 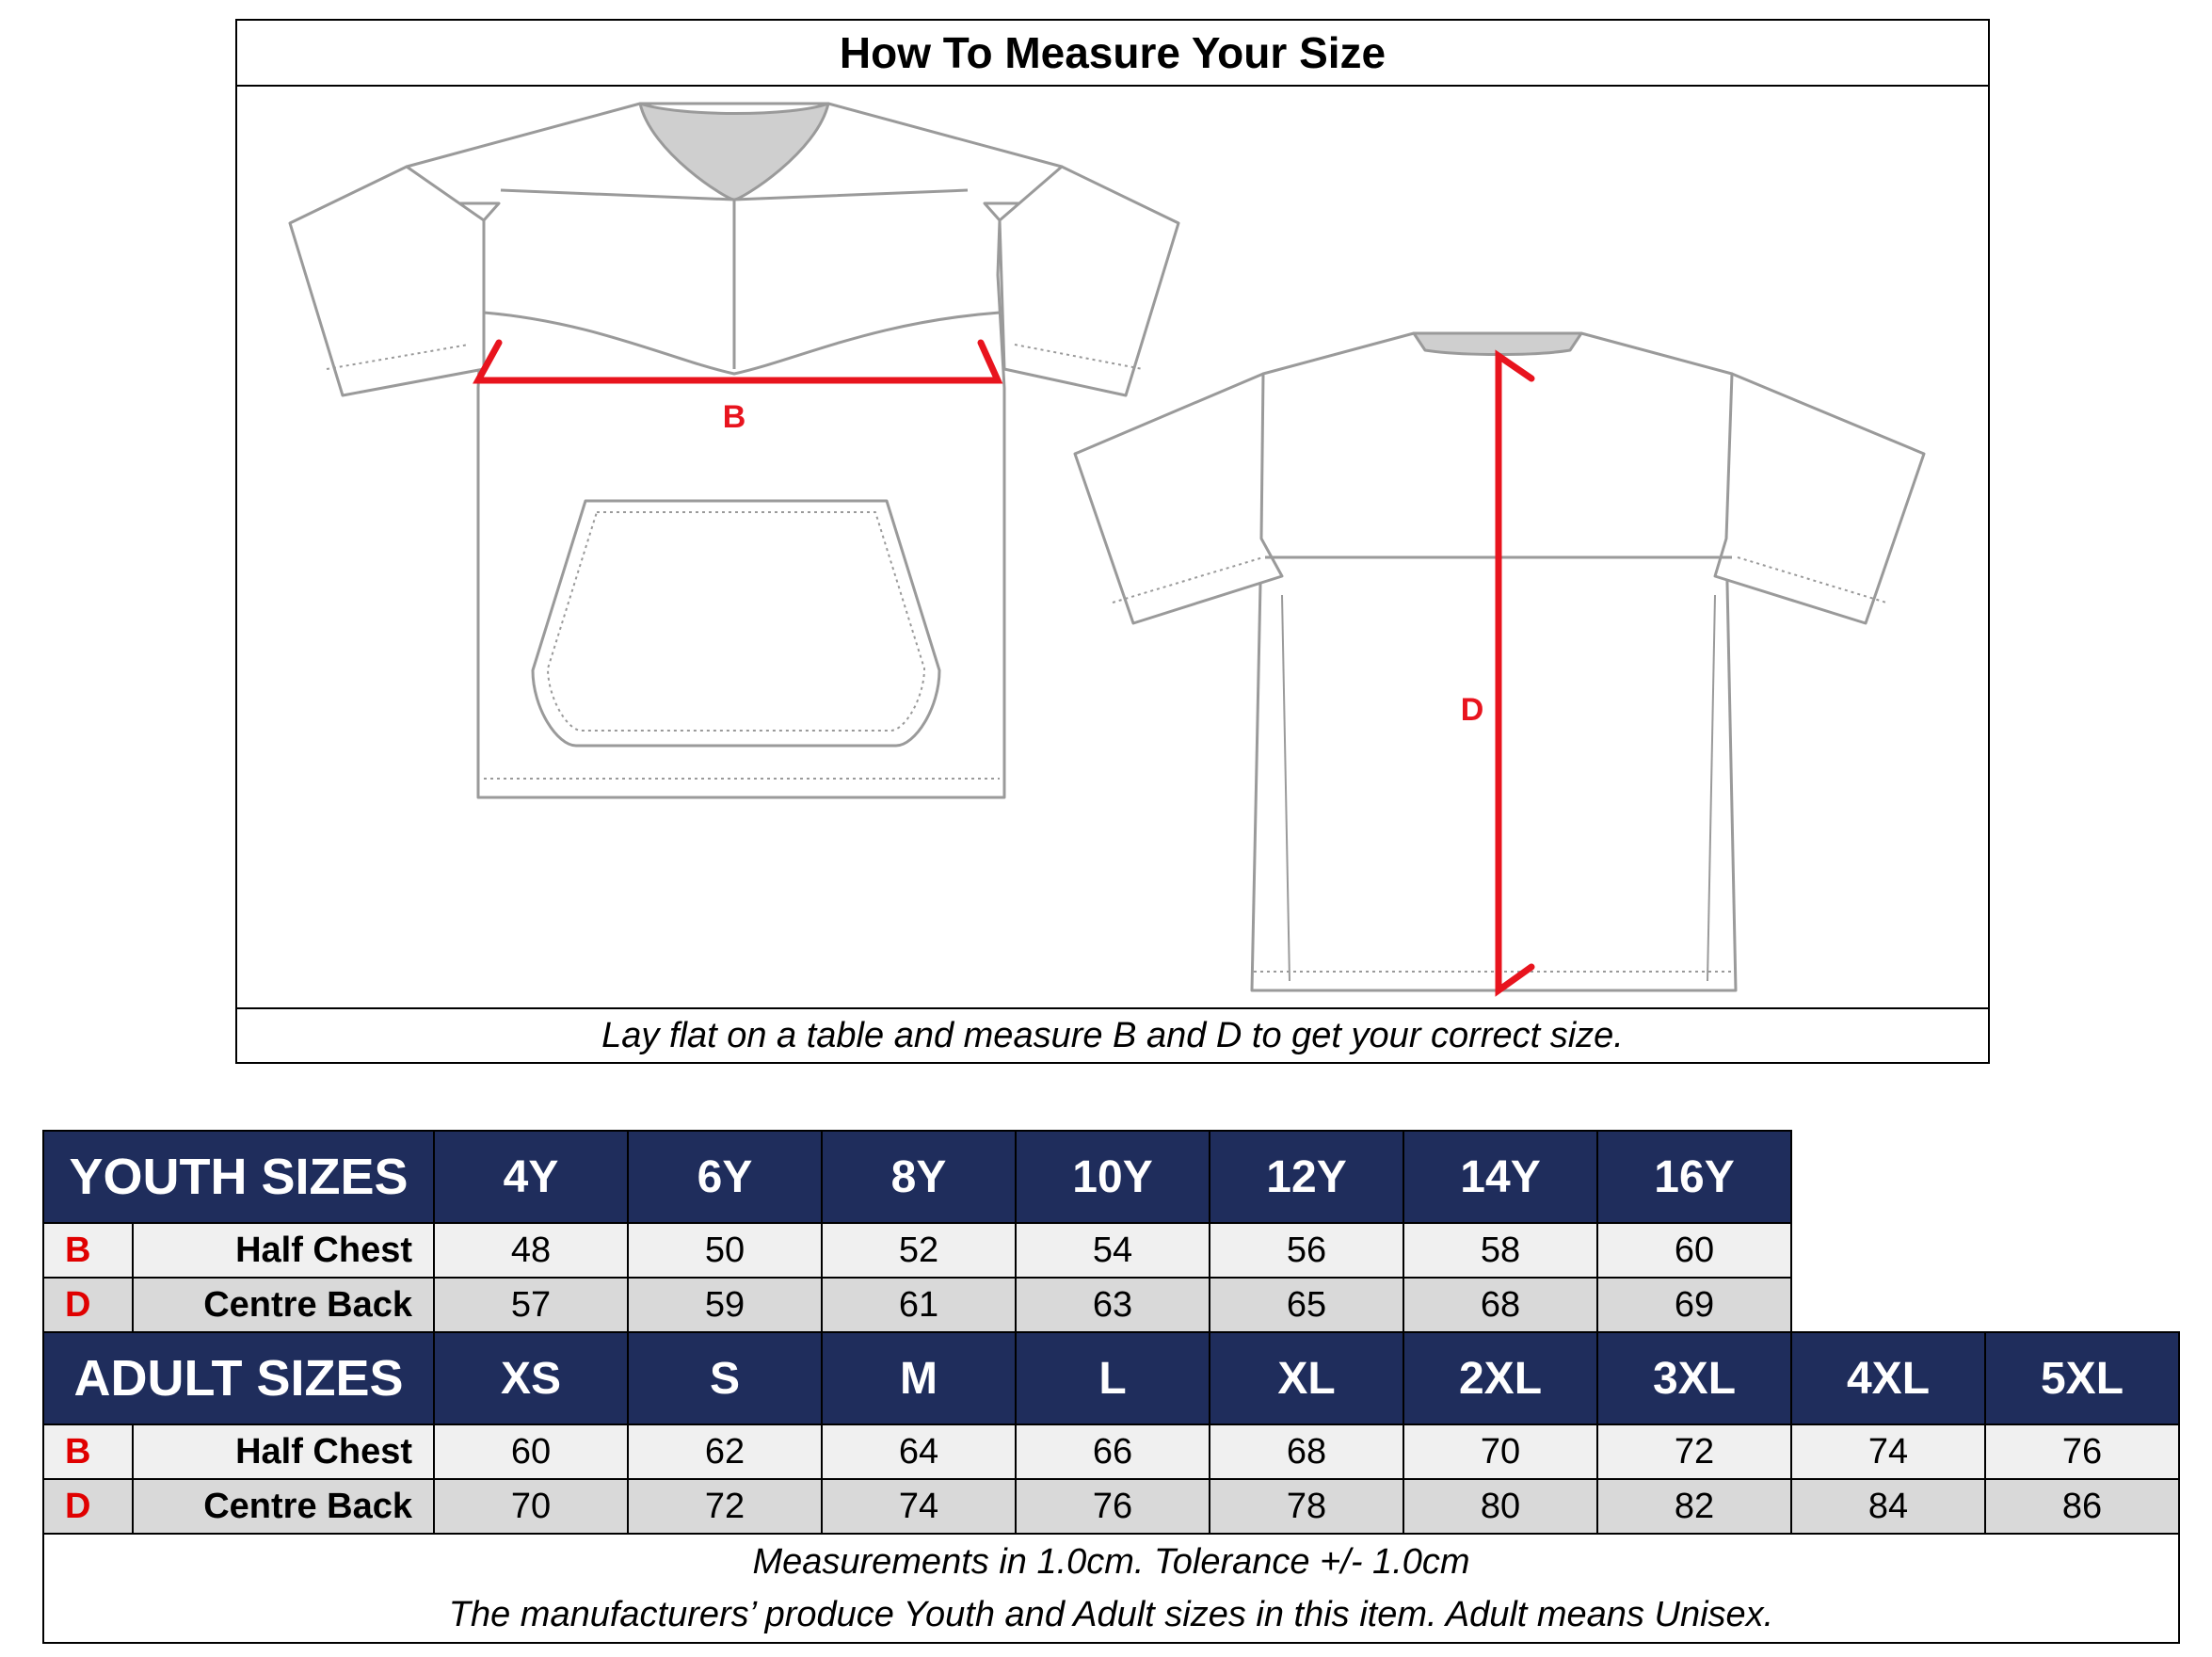 I want to click on table-cell: 84, so click(x=1888, y=1506).